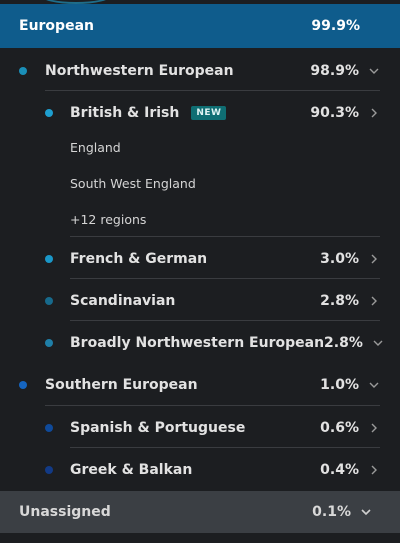  Describe the element at coordinates (49, 343) in the screenshot. I see `broadly-northwestern-dot-icon` at that location.